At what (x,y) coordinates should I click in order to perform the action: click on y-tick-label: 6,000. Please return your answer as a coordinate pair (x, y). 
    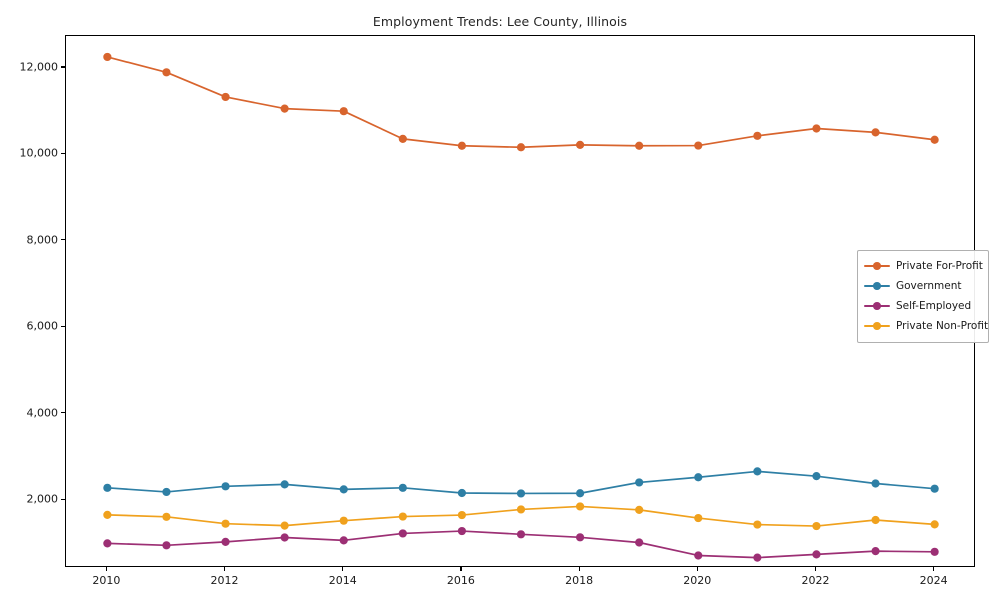
    Looking at the image, I should click on (42, 326).